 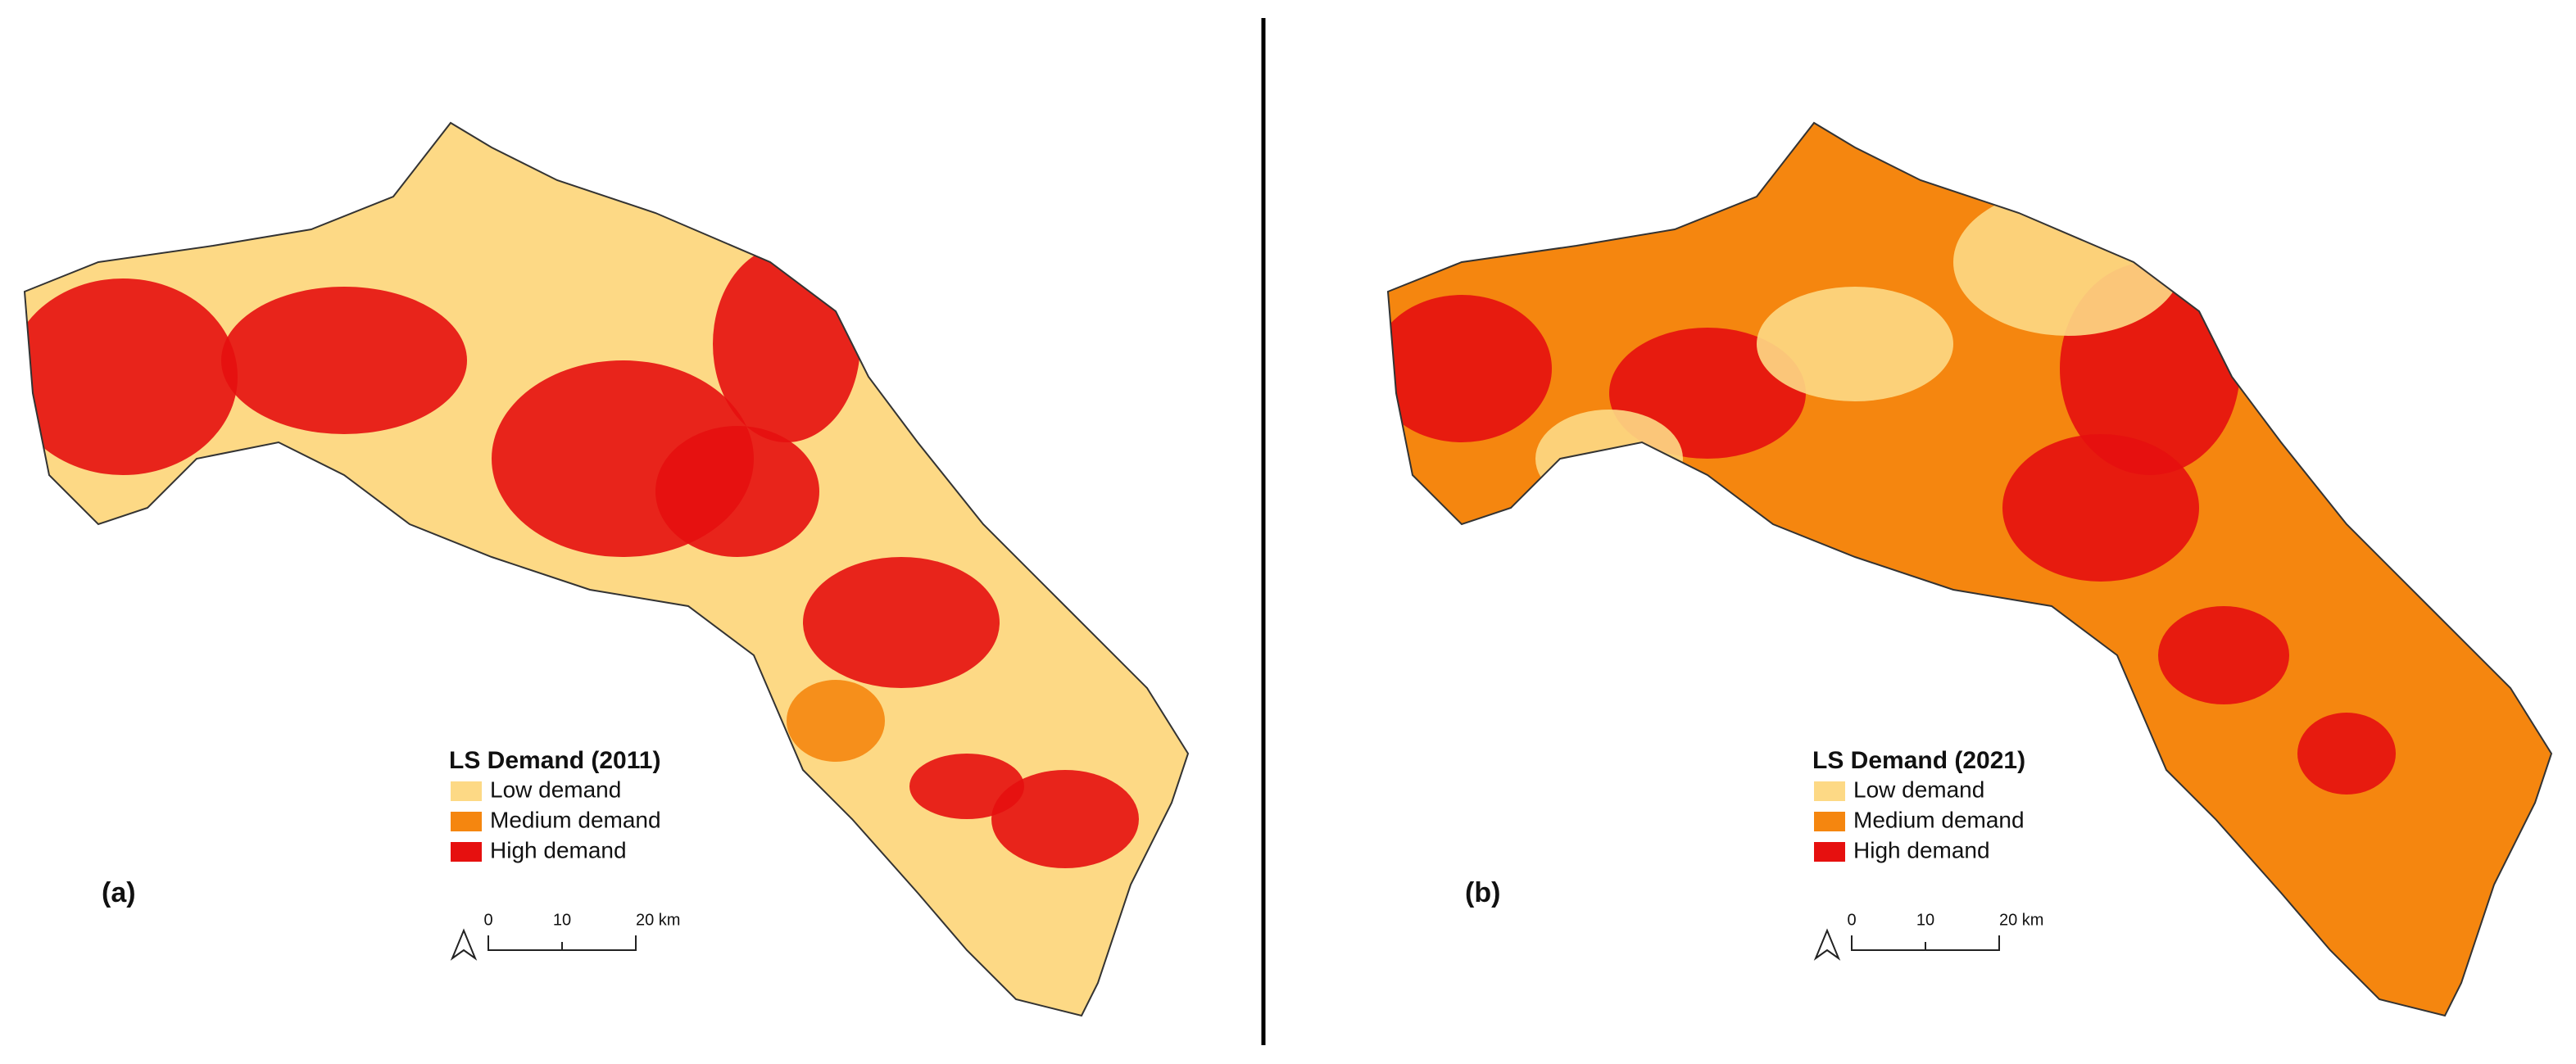 What do you see at coordinates (119, 893) in the screenshot?
I see `panel-label: (a)` at bounding box center [119, 893].